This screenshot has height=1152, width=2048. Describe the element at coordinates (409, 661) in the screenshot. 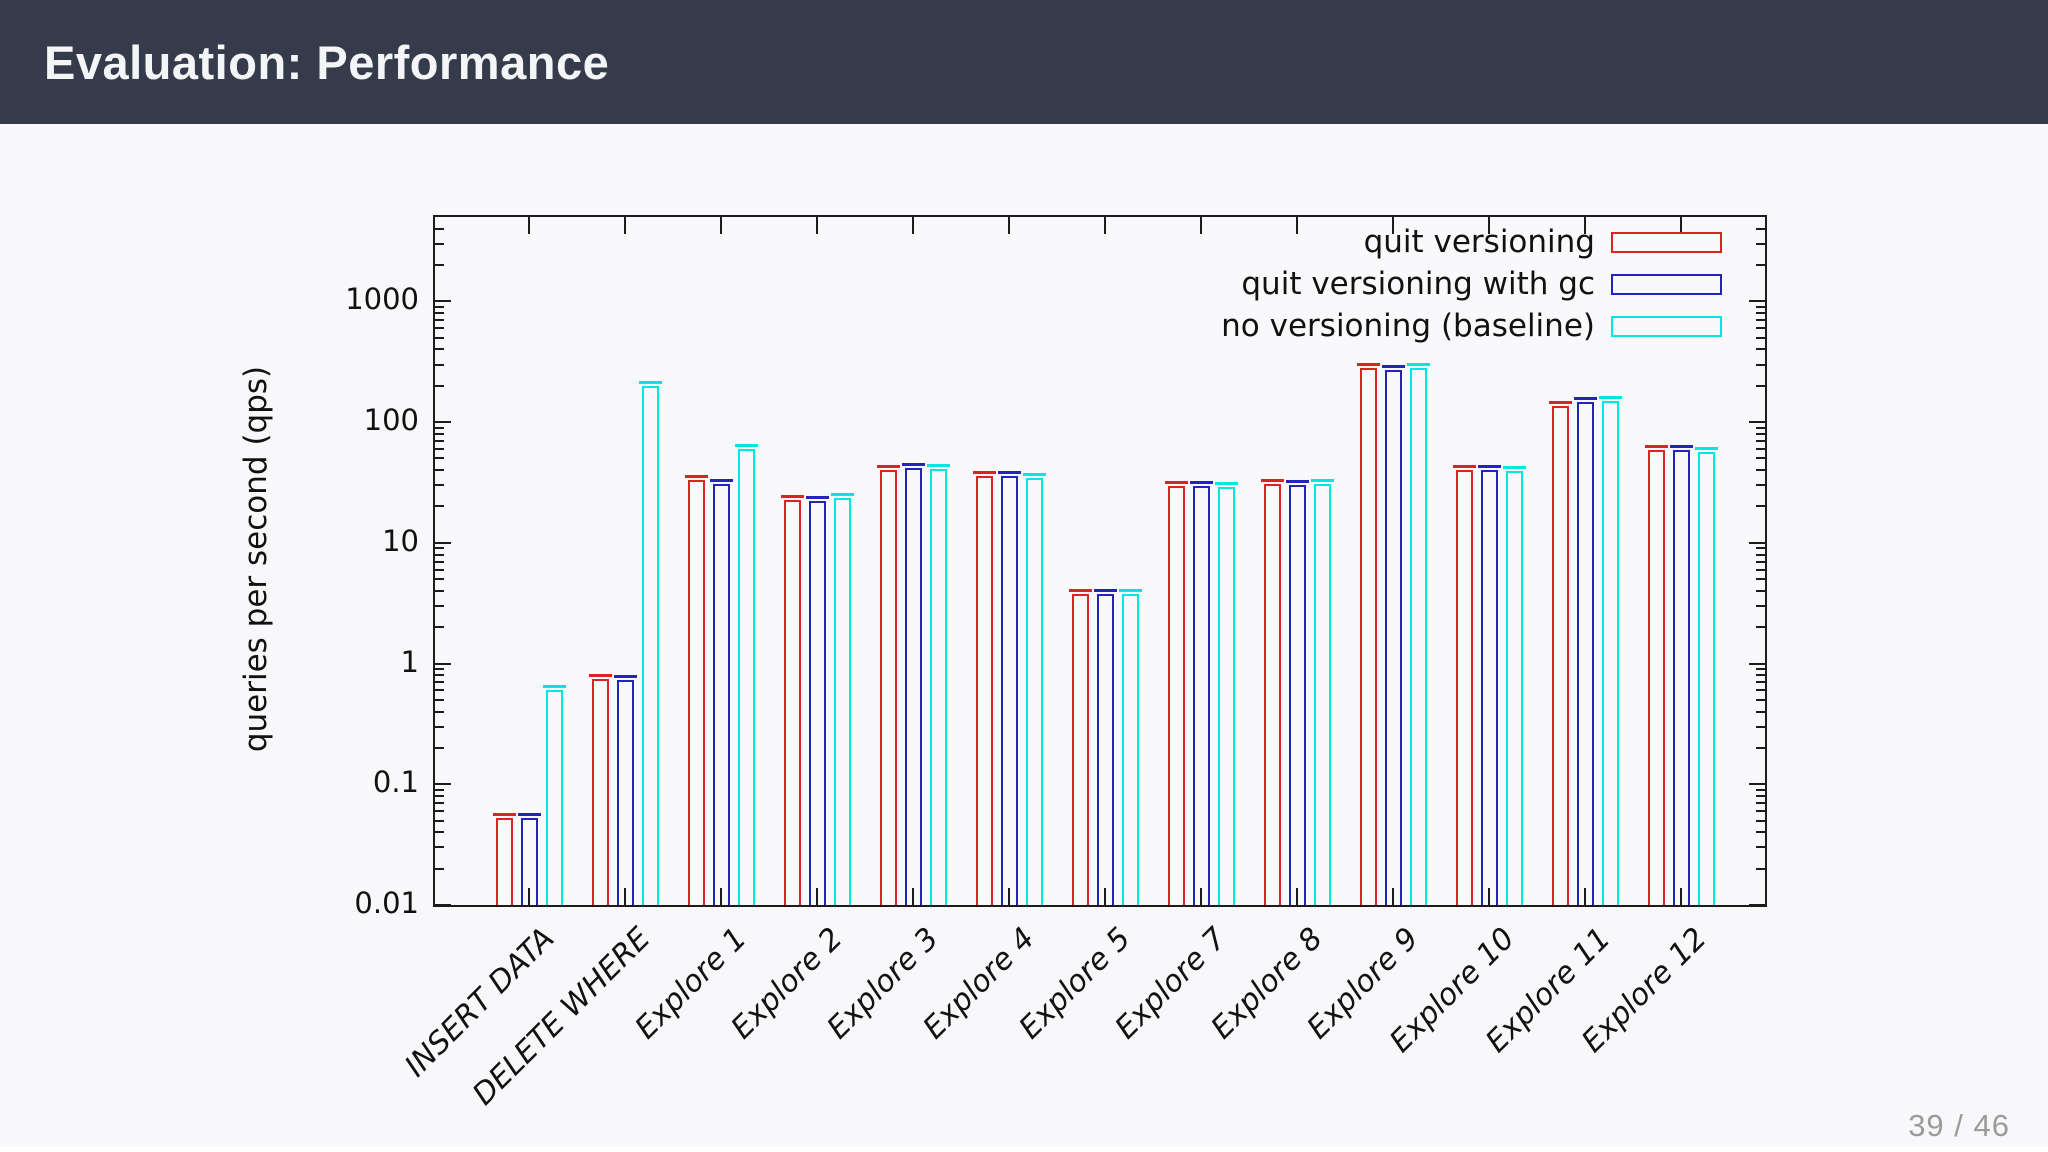

I see `y-tick-label: 1` at that location.